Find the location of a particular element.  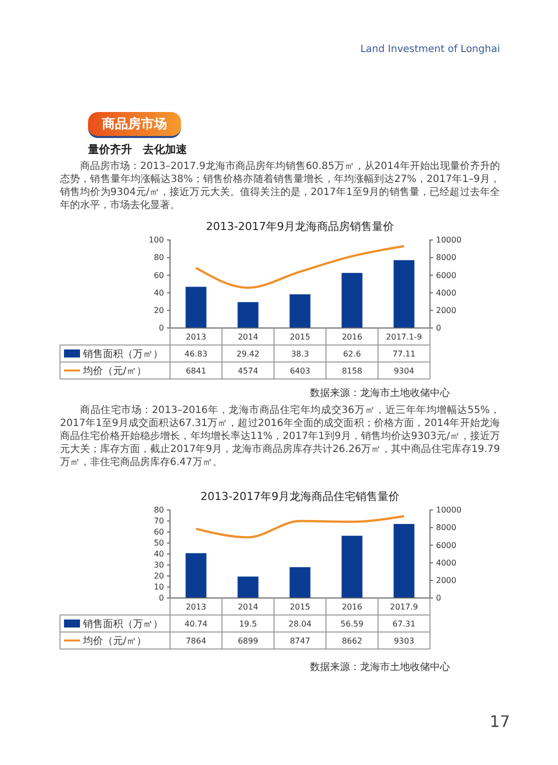

text: 商品住宅市场：2013–2016年，龙海市商品住宅年均成交36万㎡，近三年年均增幅达55%，2017年1至9月成交面积达67.31万㎡，超过2016年全面的成交面积；价格方面，2014年开始龙海商品住宅价格开始稳步增长，年均增长率达11%，2017年1到9月，销售均价达9303元/㎡，接近万元大关；库存方面，截止2017年9月，龙海市商品房库存共计26.26万㎡，其中商品住宅库存19.79万㎡，非住宅商品房库存6.47万㎡。 is located at coordinates (280, 436).